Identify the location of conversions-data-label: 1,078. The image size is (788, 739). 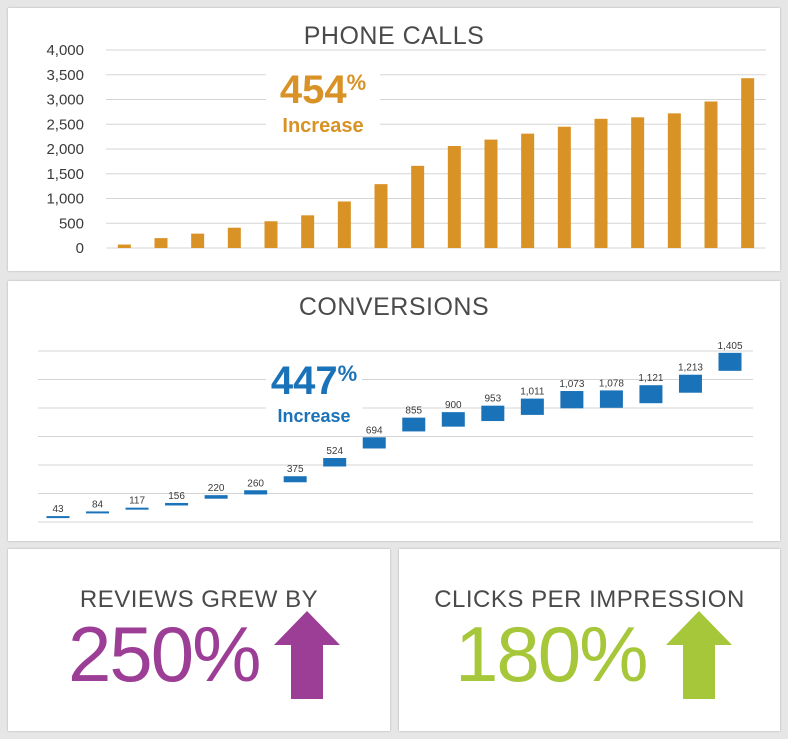
(611, 383).